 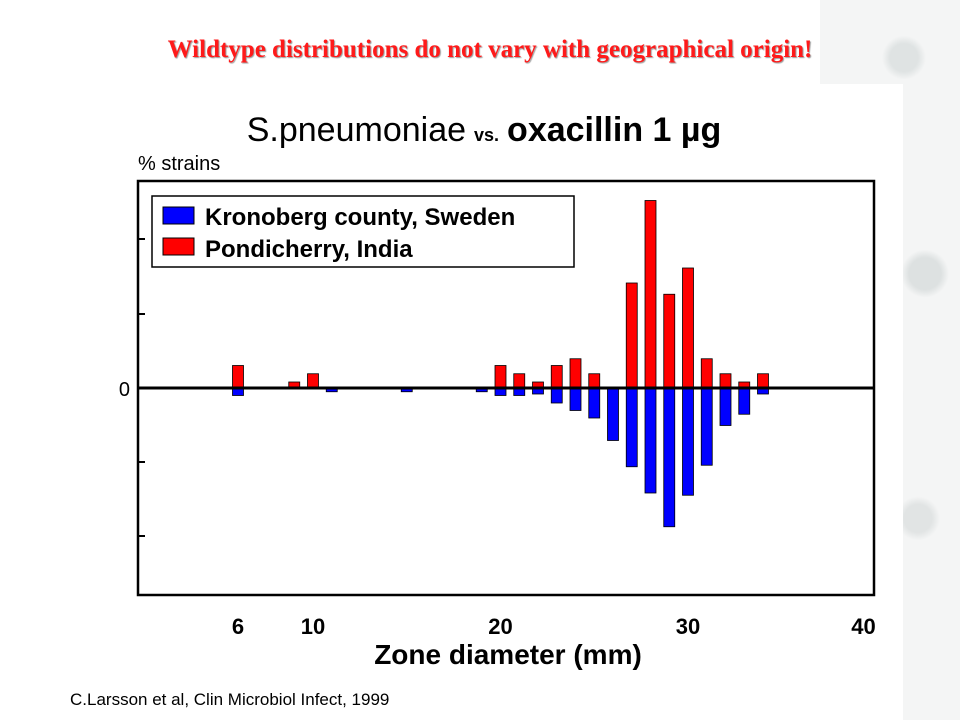 What do you see at coordinates (863, 626) in the screenshot?
I see `x-tick-label-40: 40` at bounding box center [863, 626].